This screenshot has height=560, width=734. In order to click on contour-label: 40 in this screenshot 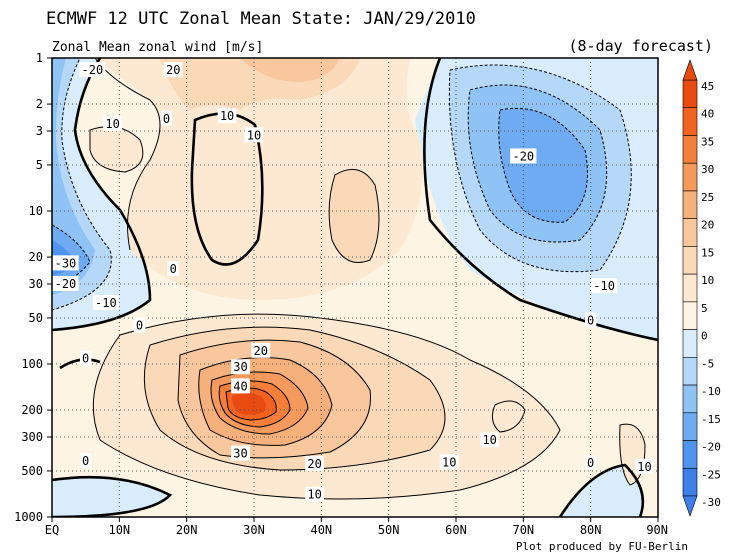, I will do `click(240, 386)`.